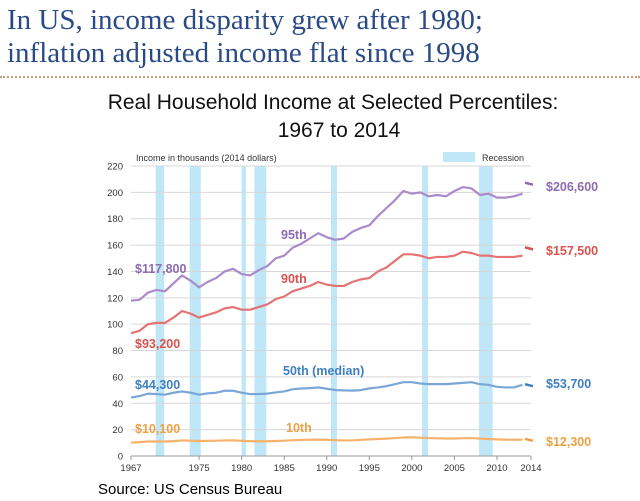 Image resolution: width=640 pixels, height=501 pixels. What do you see at coordinates (245, 20) in the screenshot?
I see `slide-title-line-1: In US, income disparity grew after 1980;` at bounding box center [245, 20].